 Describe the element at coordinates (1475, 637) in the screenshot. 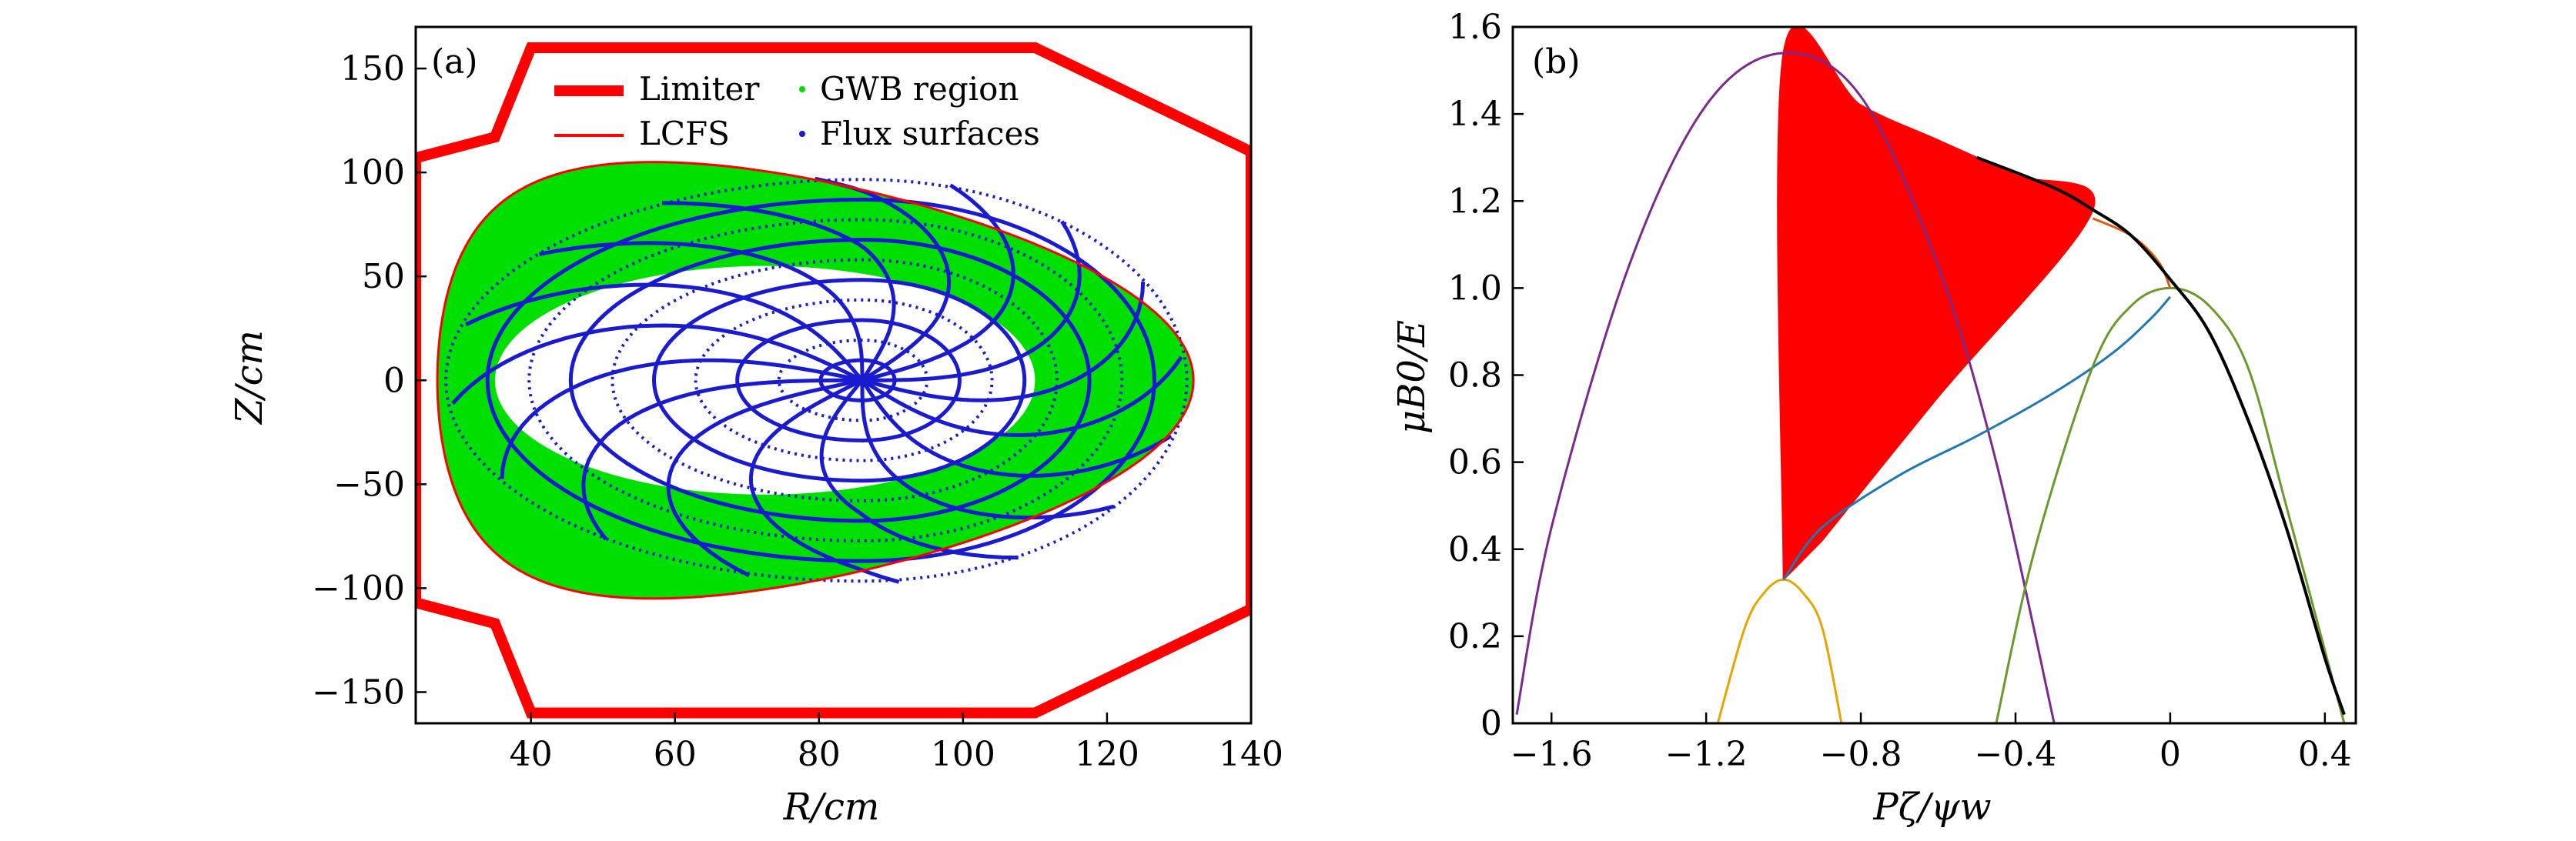

I see `y-tick-label-b: 0.2` at that location.